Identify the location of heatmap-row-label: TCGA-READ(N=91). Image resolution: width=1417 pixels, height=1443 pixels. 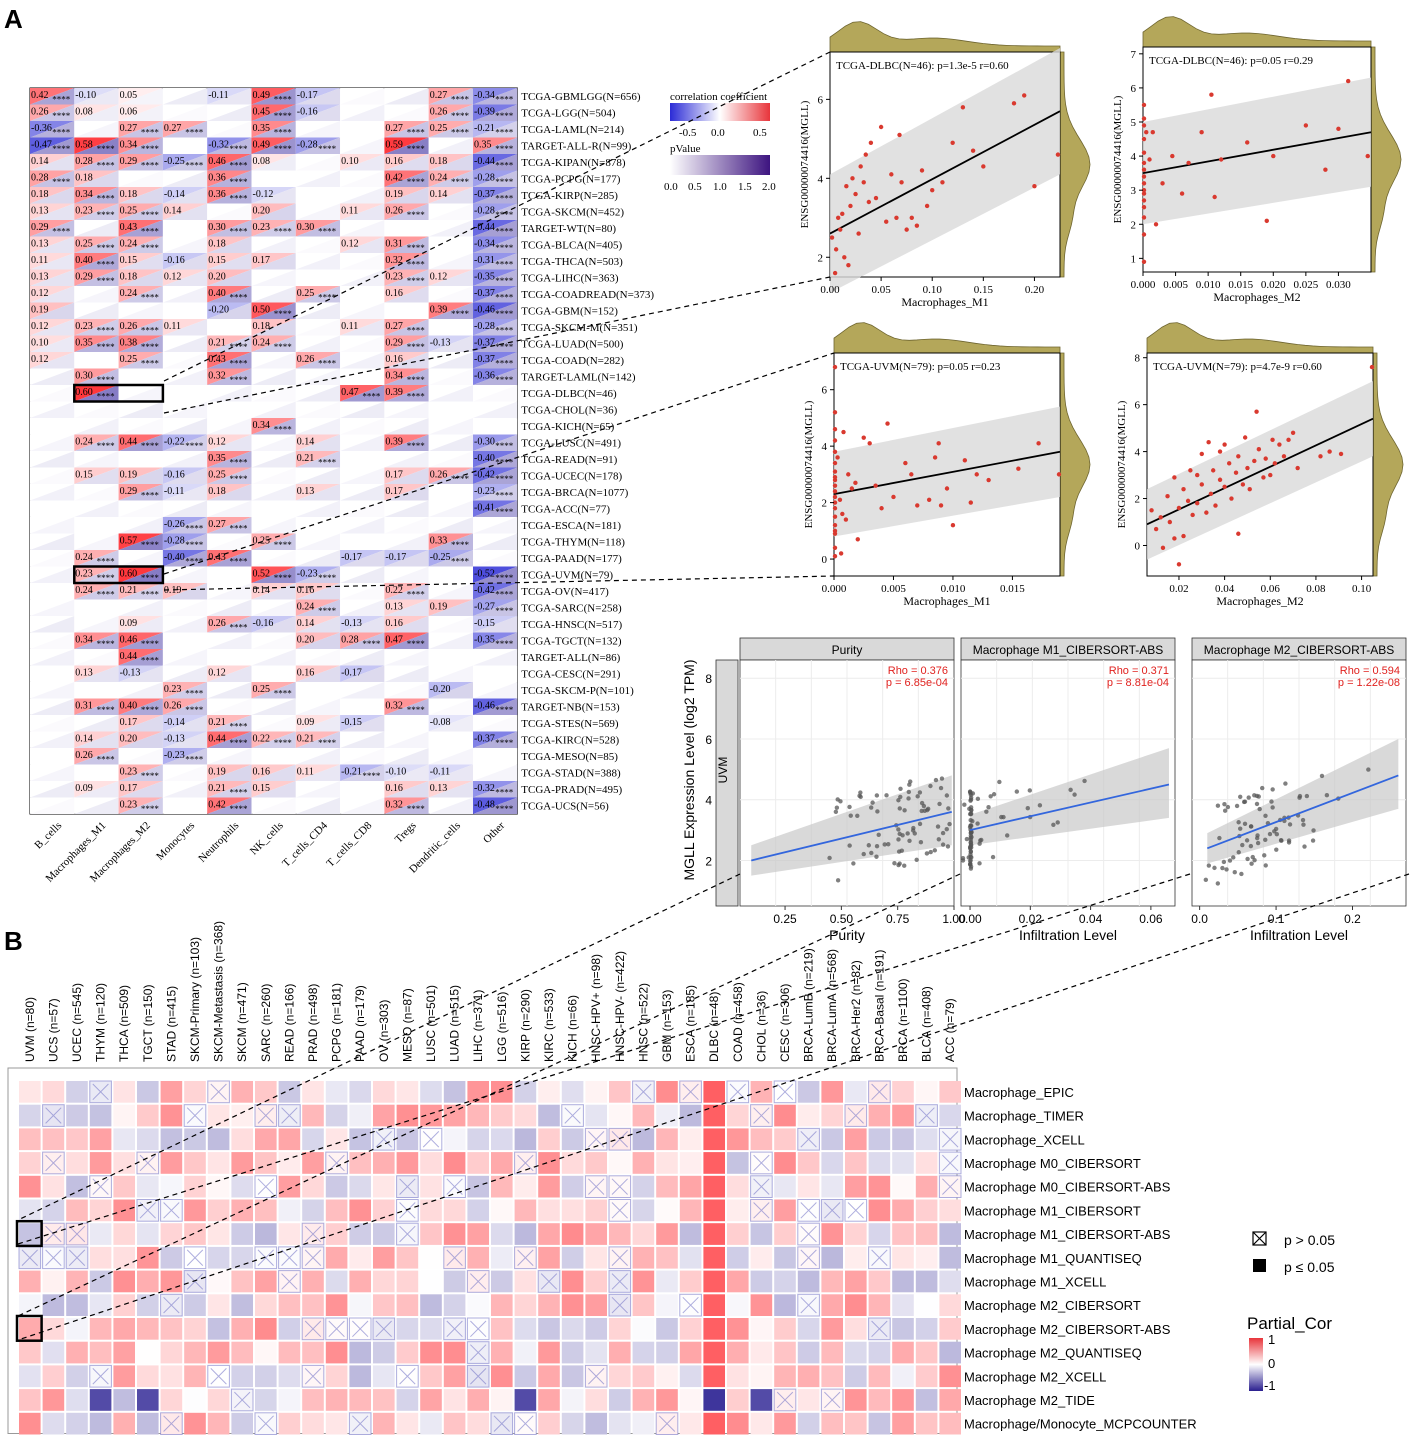
(569, 460).